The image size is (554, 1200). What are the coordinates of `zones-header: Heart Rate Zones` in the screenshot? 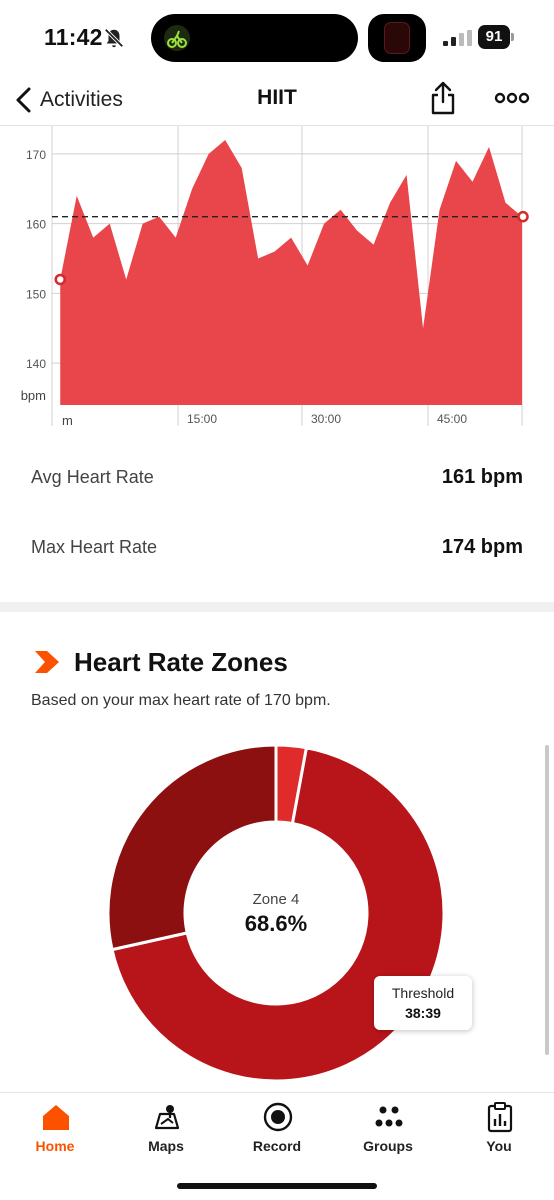 It's located at (161, 662).